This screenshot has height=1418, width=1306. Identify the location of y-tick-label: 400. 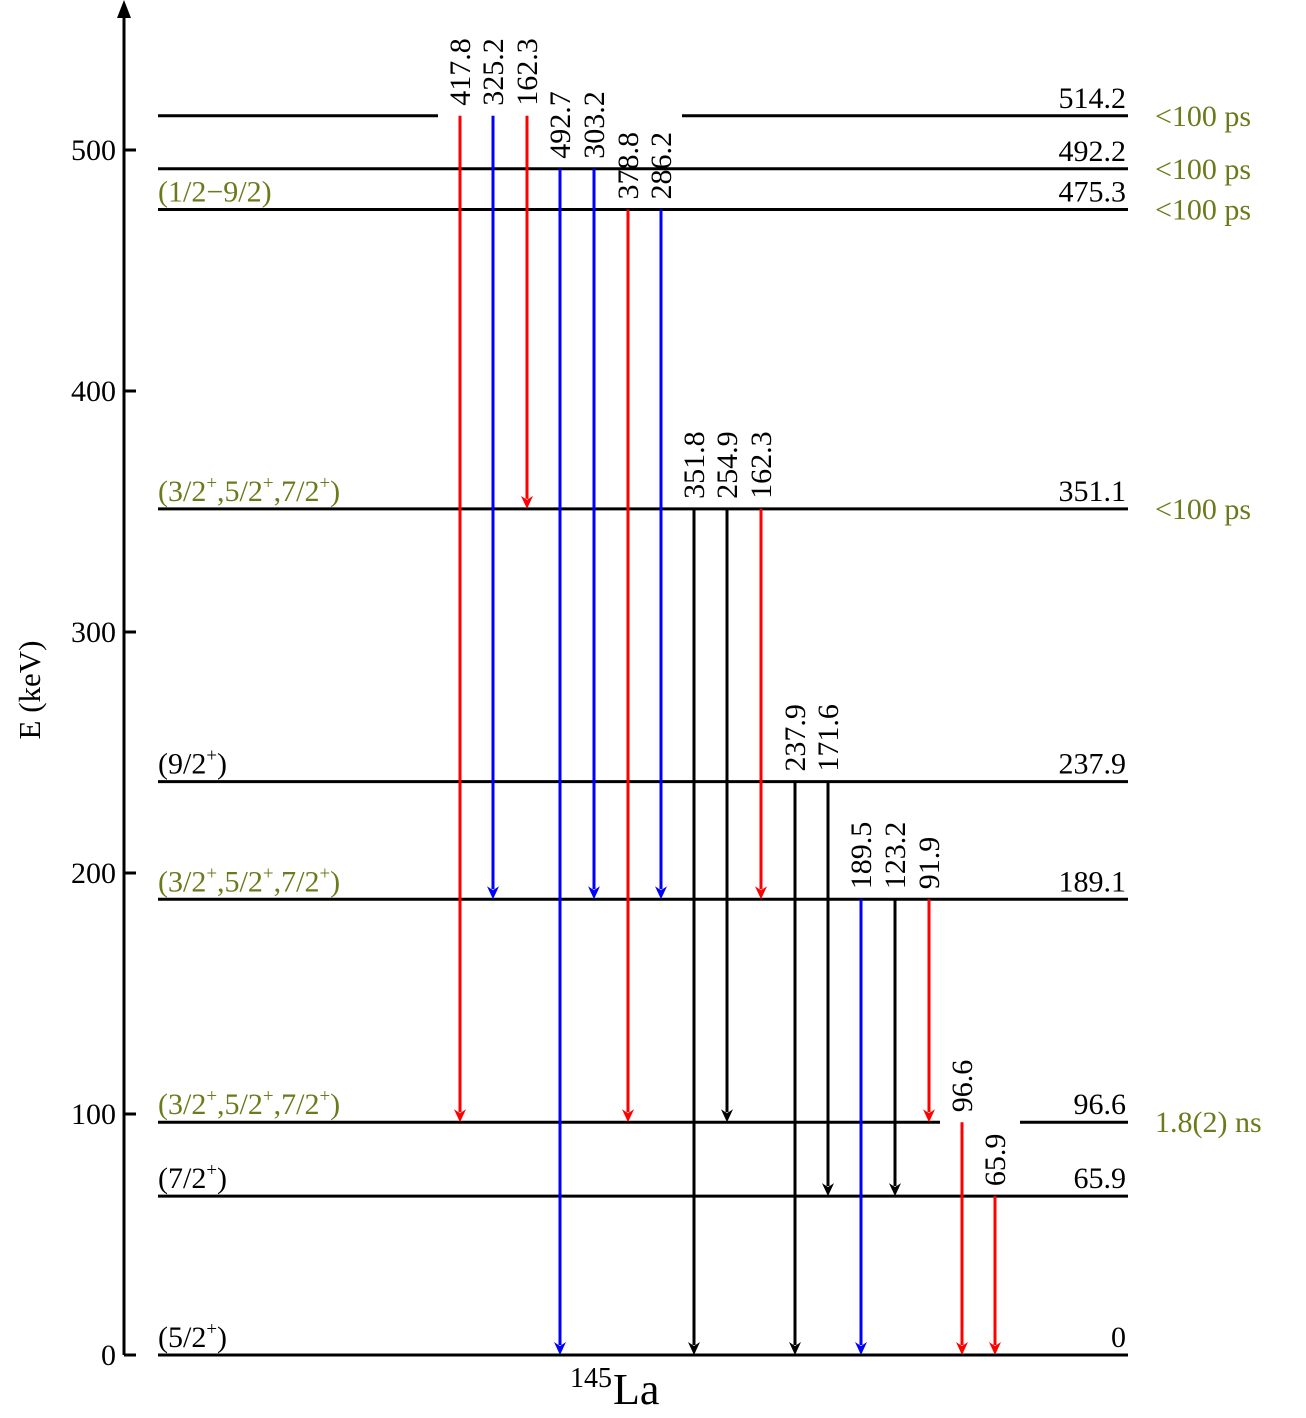
(93, 391).